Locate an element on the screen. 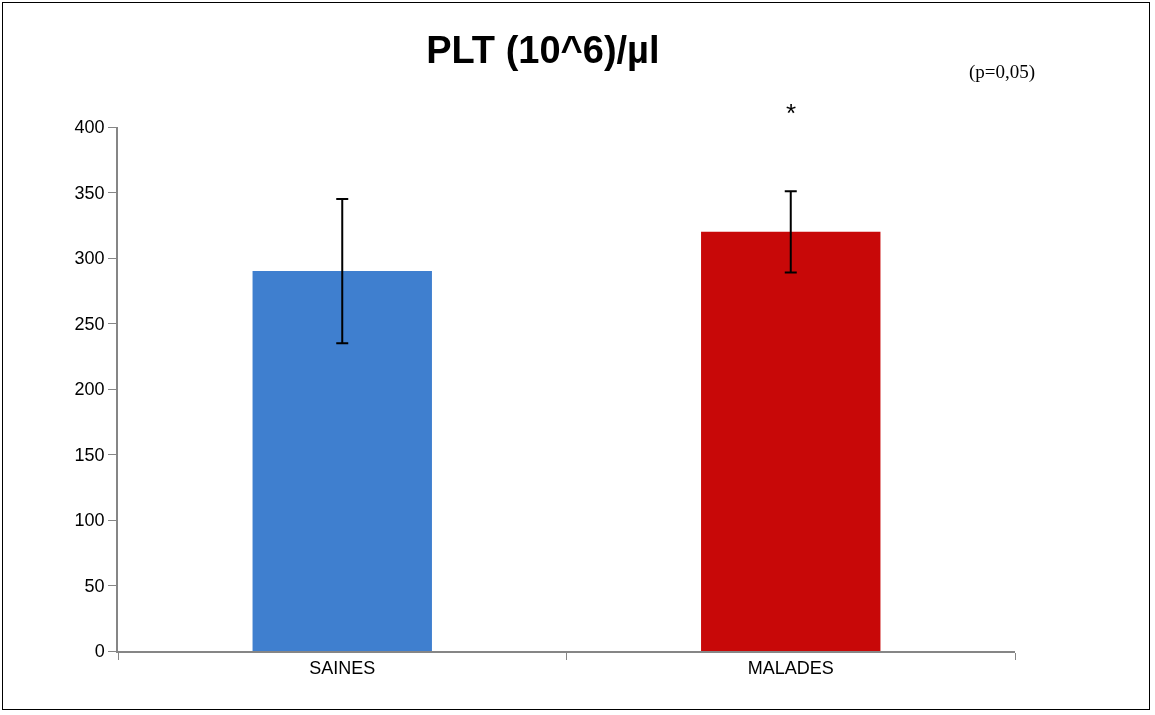 The width and height of the screenshot is (1155, 715). y-tick-label: 100 is located at coordinates (89, 520).